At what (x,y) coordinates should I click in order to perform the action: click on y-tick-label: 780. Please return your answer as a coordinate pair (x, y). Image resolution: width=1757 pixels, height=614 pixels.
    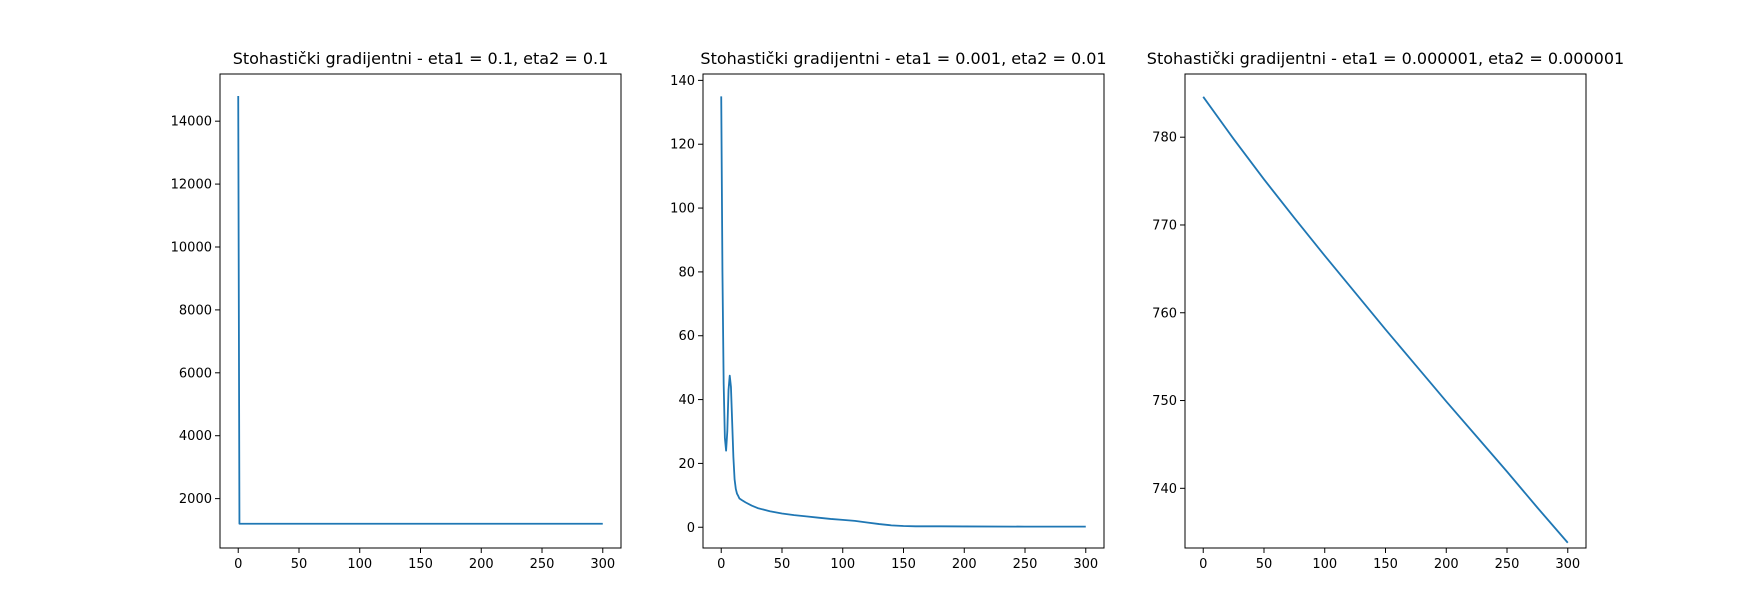
    Looking at the image, I should click on (1164, 138).